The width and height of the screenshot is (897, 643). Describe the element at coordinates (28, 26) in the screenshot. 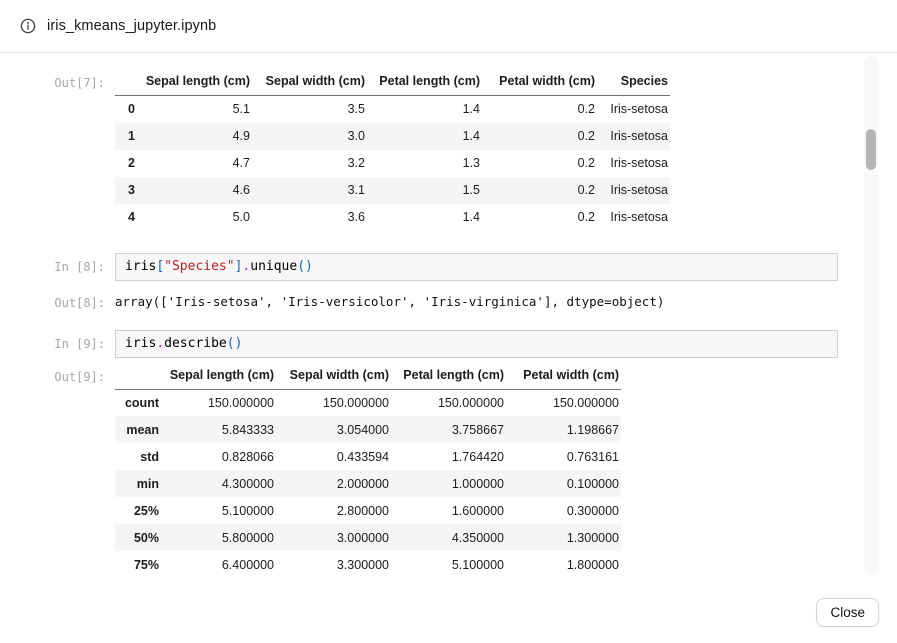

I see `info-circle-icon` at that location.